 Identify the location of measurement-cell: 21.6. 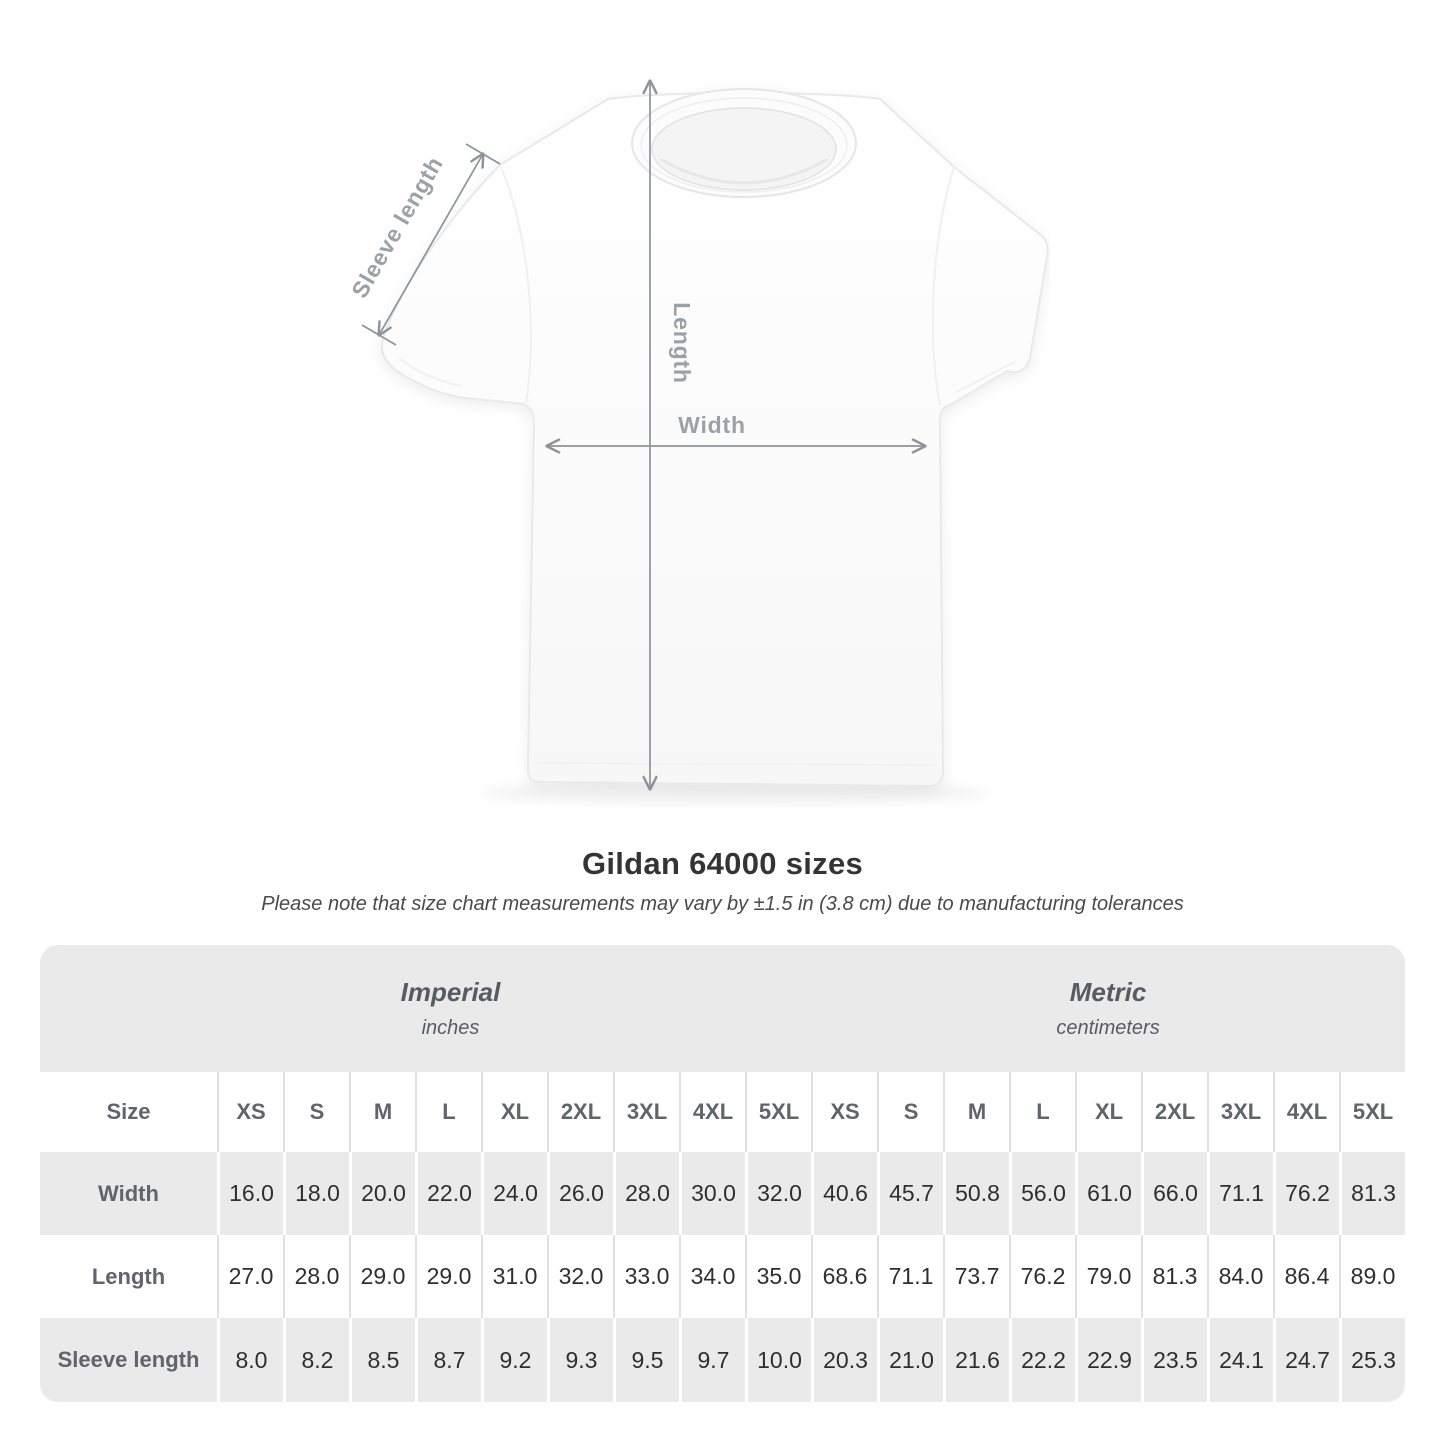
(976, 1360).